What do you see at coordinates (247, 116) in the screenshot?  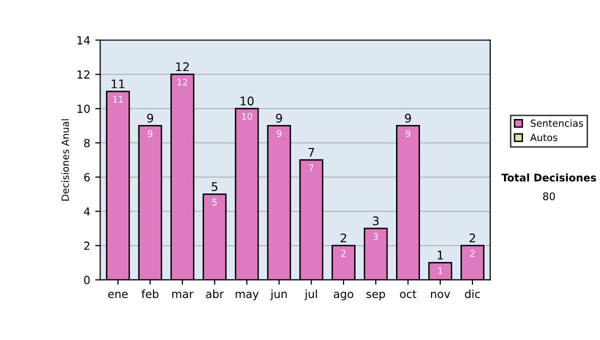 I see `data-label: 10` at bounding box center [247, 116].